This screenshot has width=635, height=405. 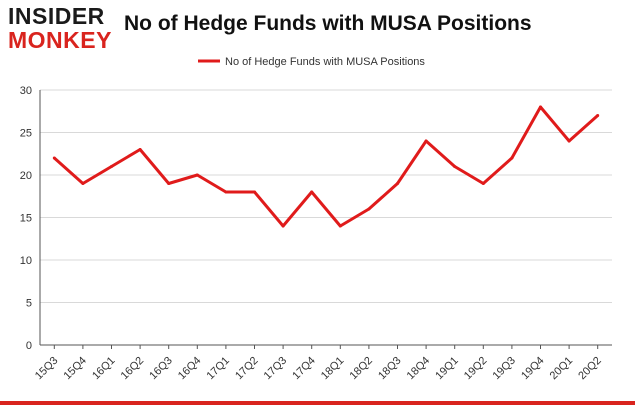 What do you see at coordinates (75, 369) in the screenshot?
I see `x-tick-label: 15Q4` at bounding box center [75, 369].